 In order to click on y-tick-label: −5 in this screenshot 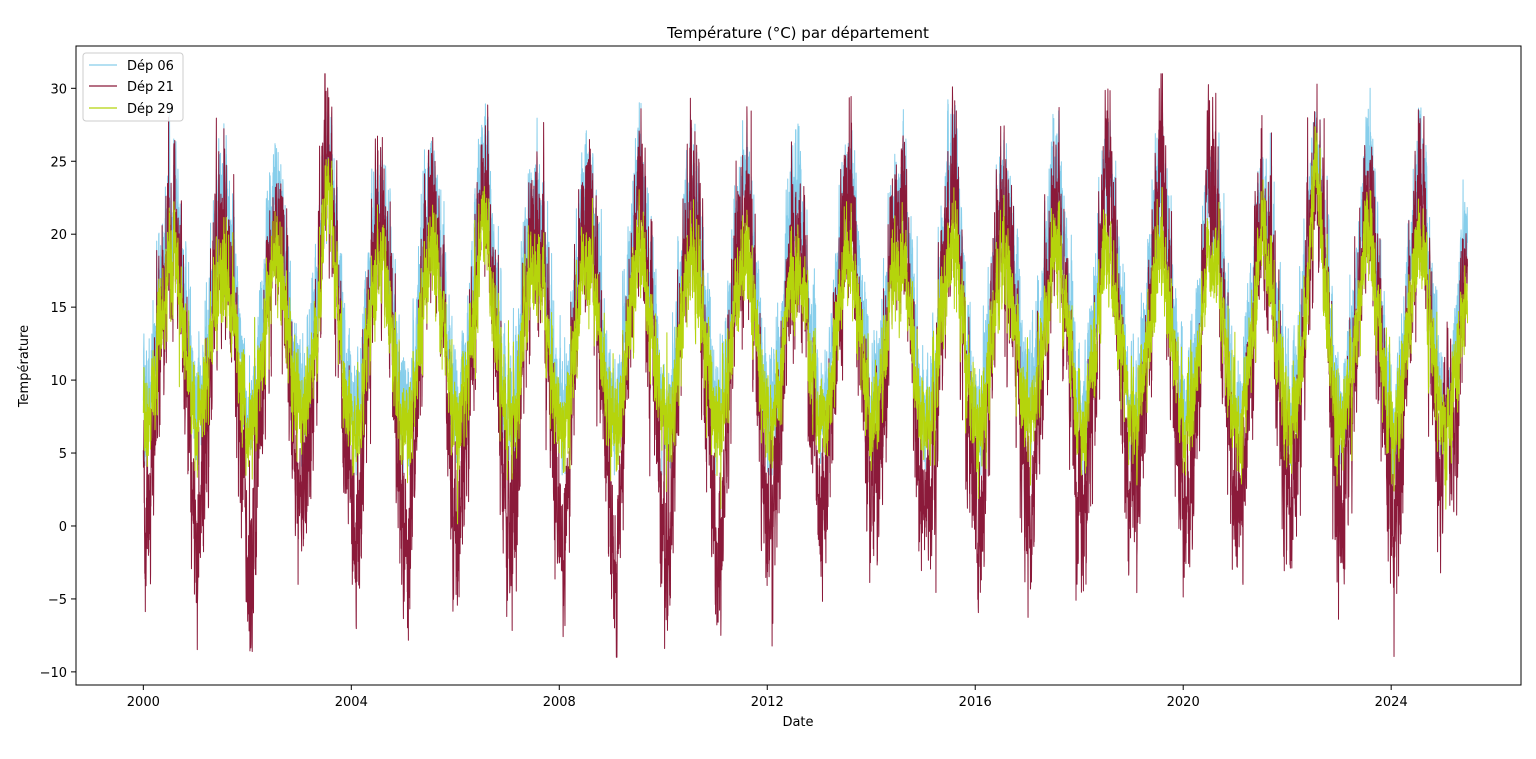, I will do `click(57, 600)`.